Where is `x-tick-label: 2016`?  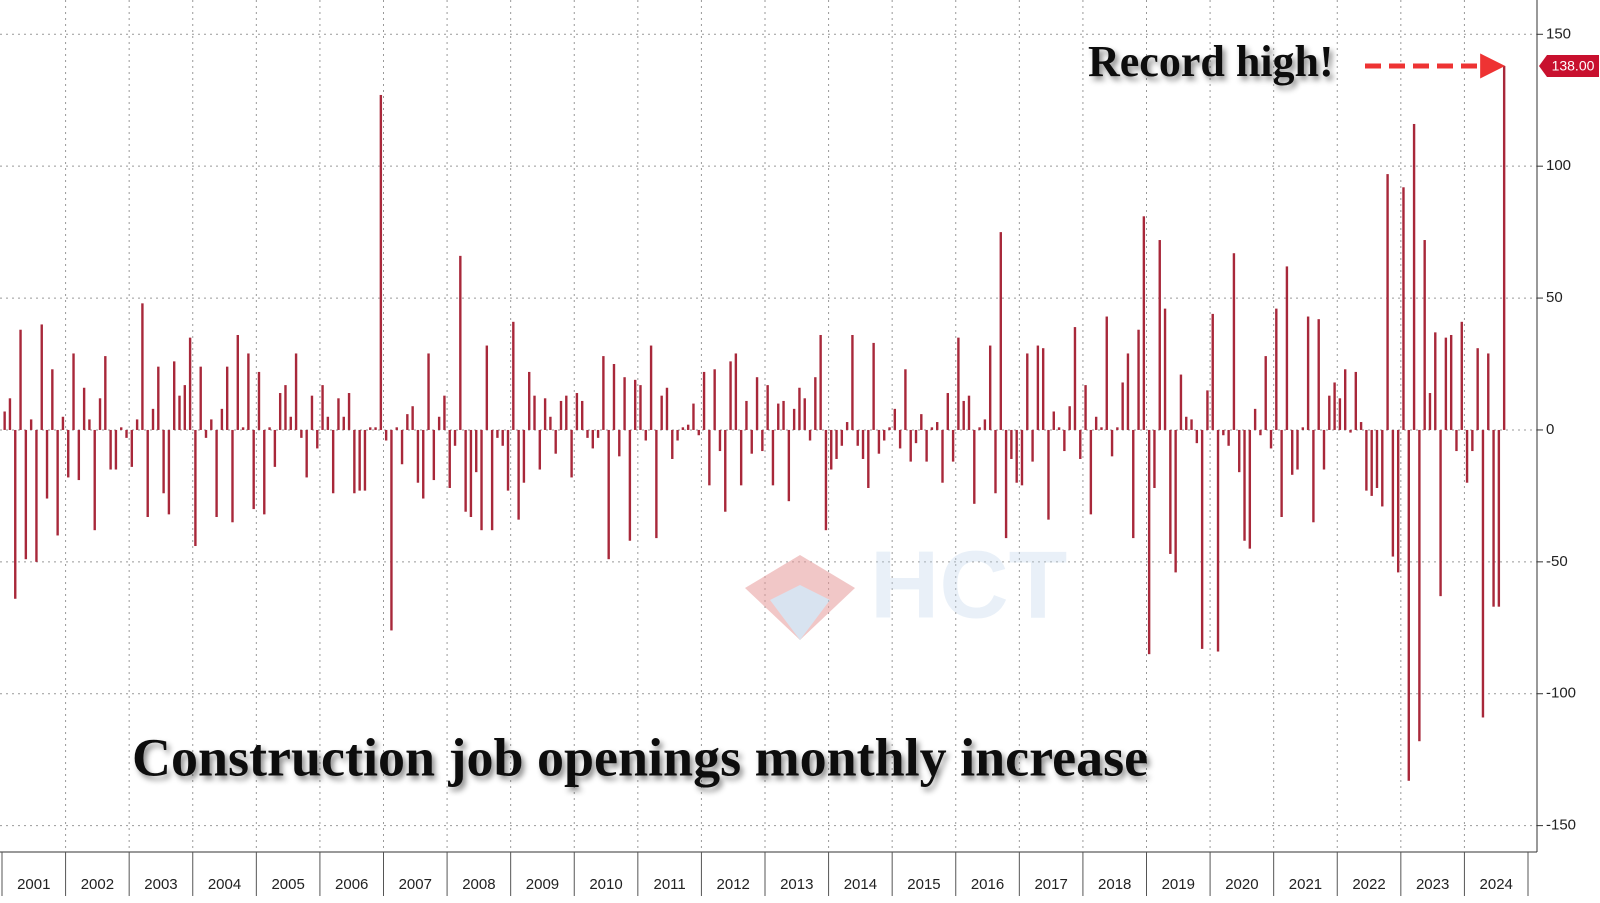 x-tick-label: 2016 is located at coordinates (987, 884).